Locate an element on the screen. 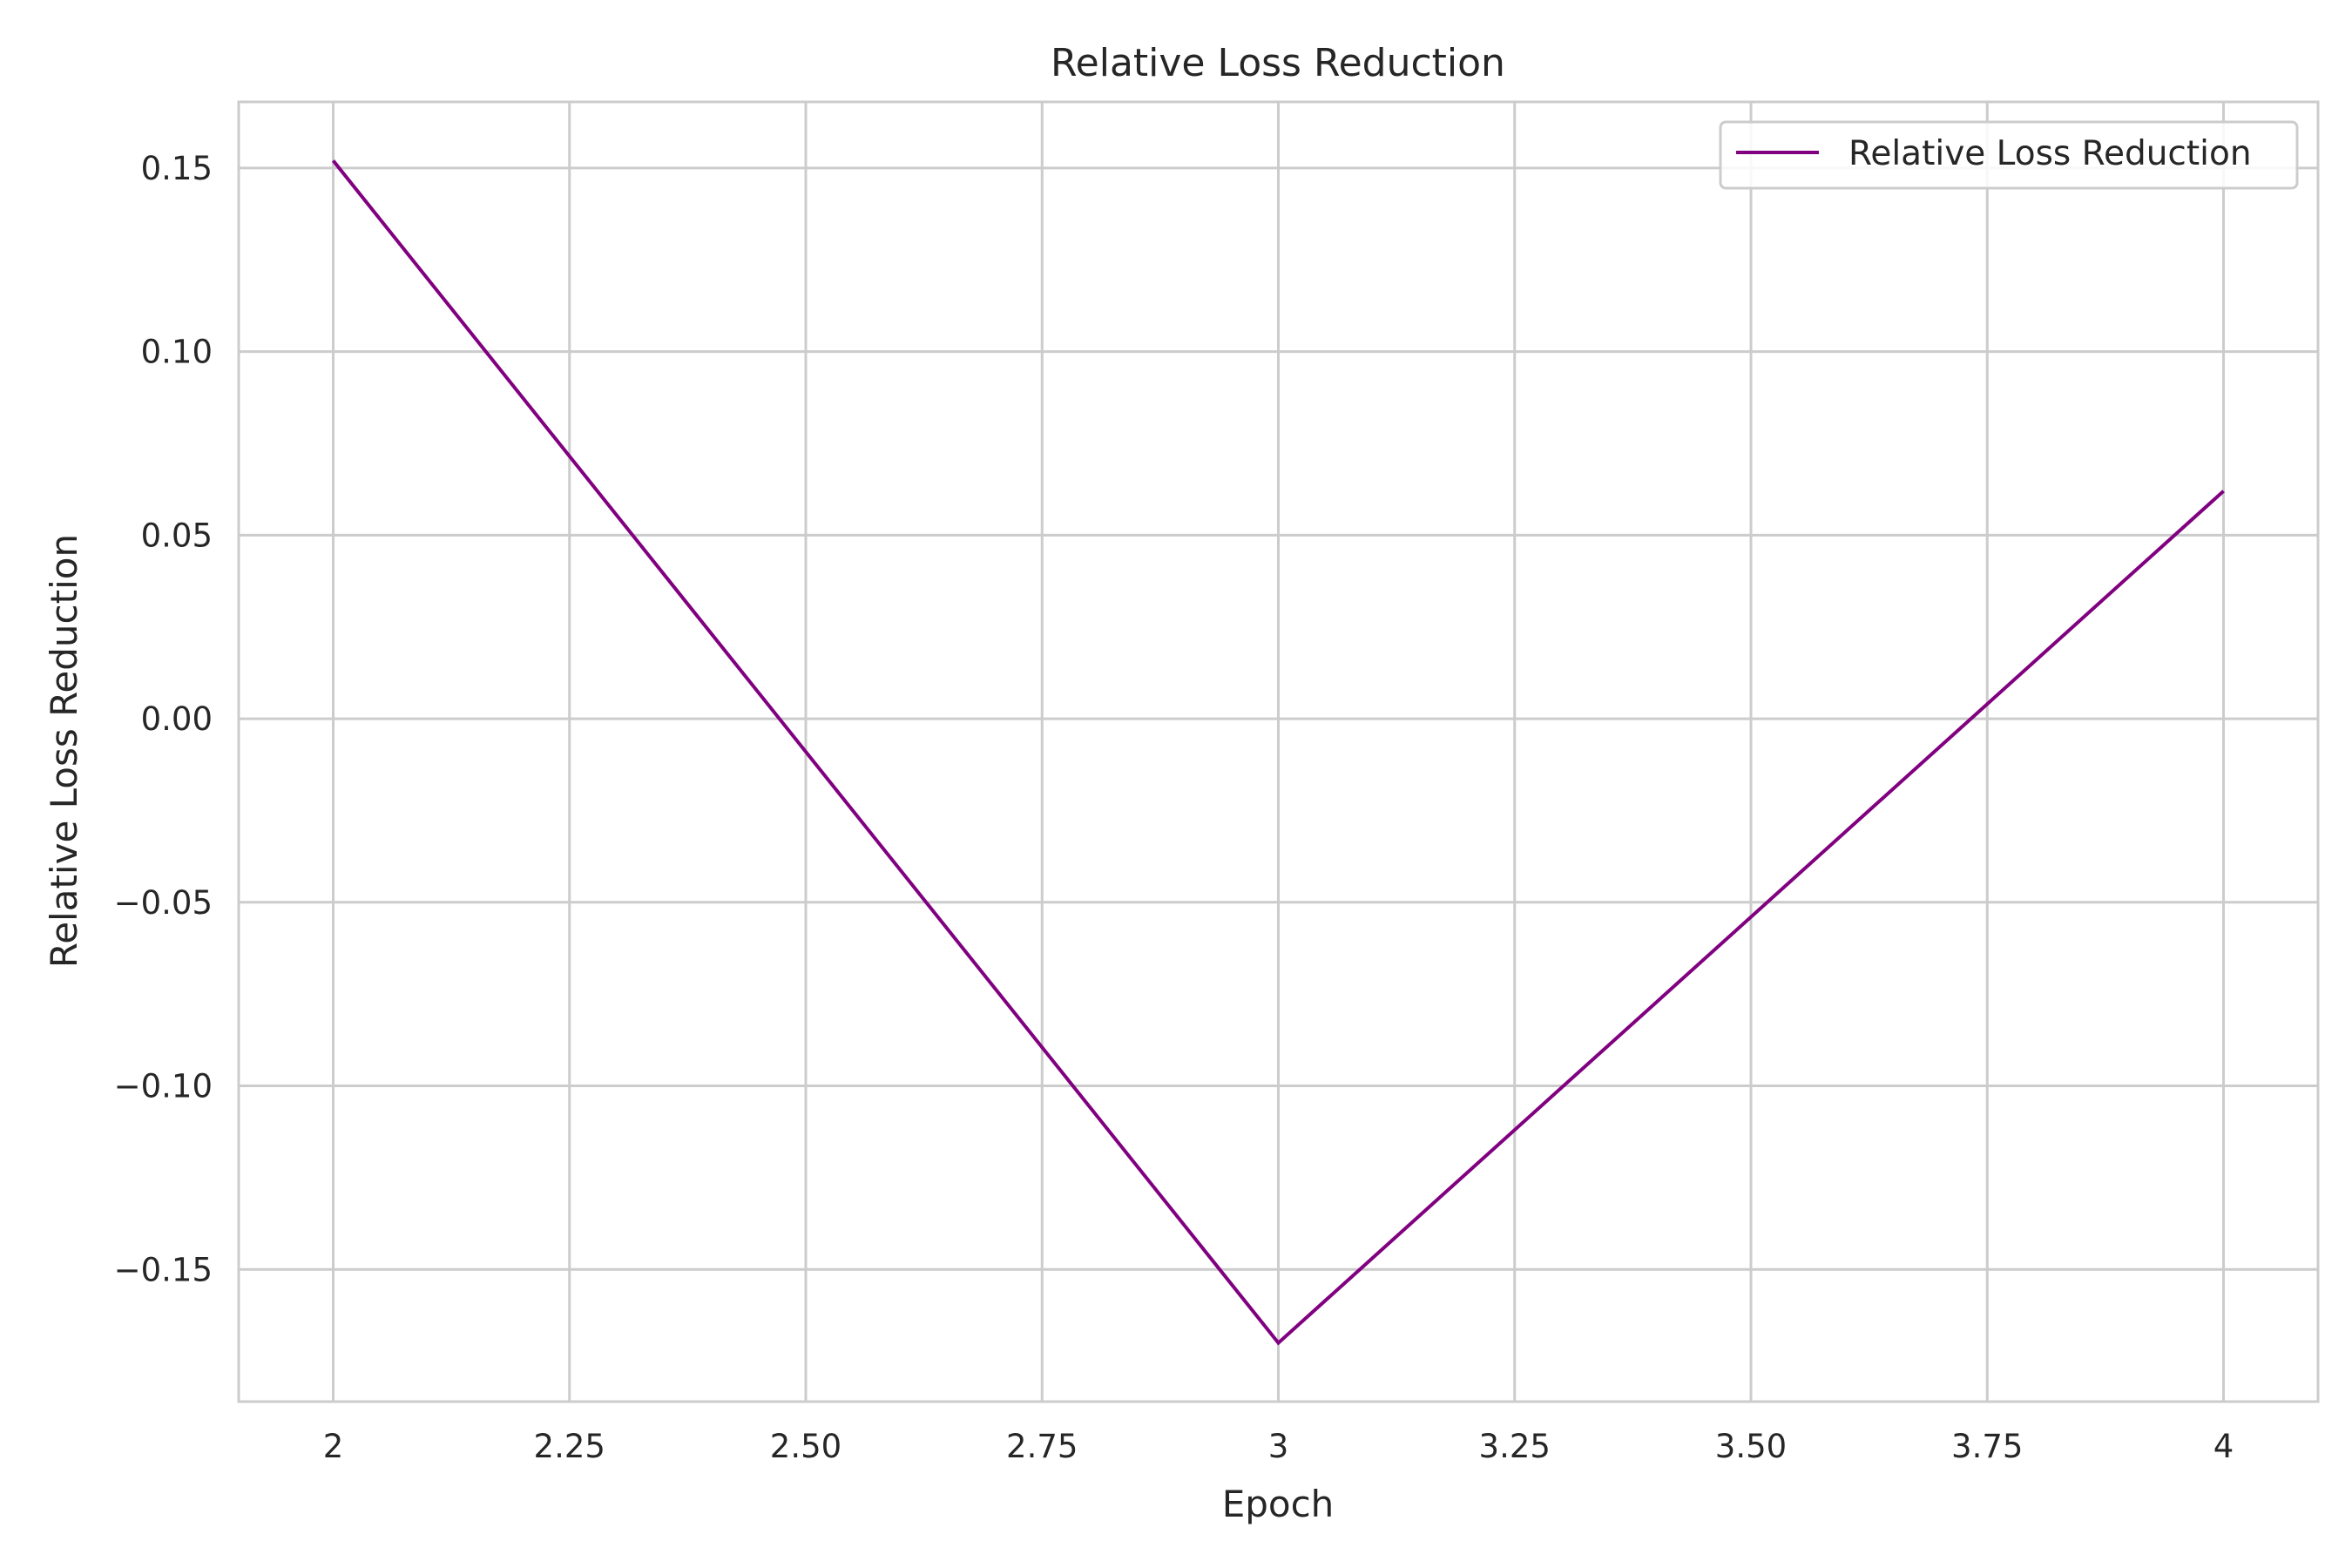 The width and height of the screenshot is (2352, 1568). legend-box is located at coordinates (2009, 155).